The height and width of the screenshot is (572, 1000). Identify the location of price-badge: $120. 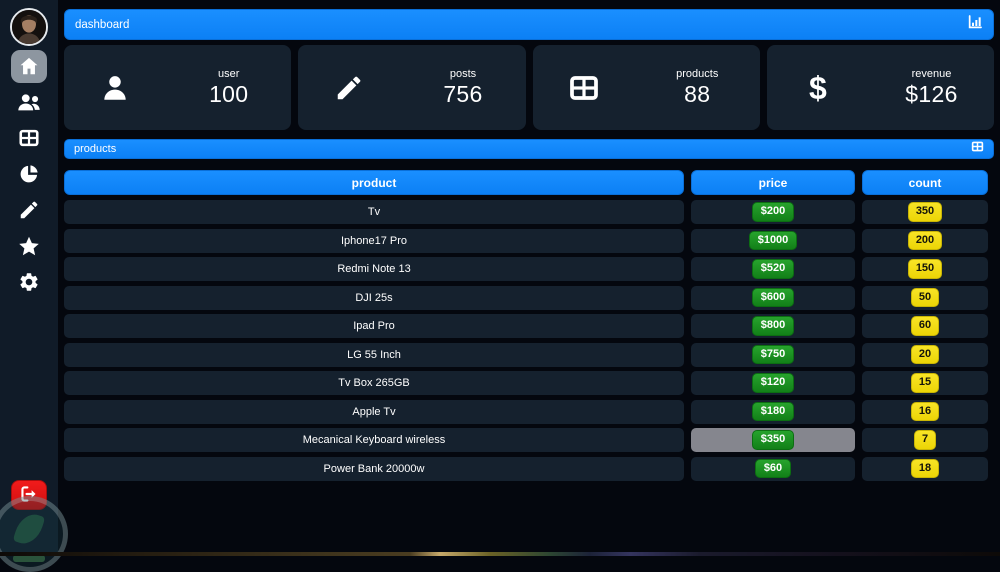
(773, 383).